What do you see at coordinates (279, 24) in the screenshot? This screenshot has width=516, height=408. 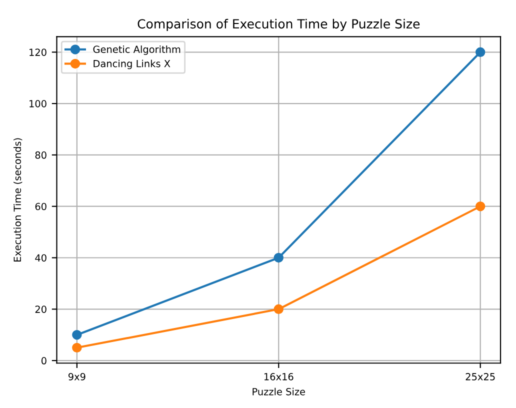 I see `chart-title: Comparison of Execution Time by Puzzle Size` at bounding box center [279, 24].